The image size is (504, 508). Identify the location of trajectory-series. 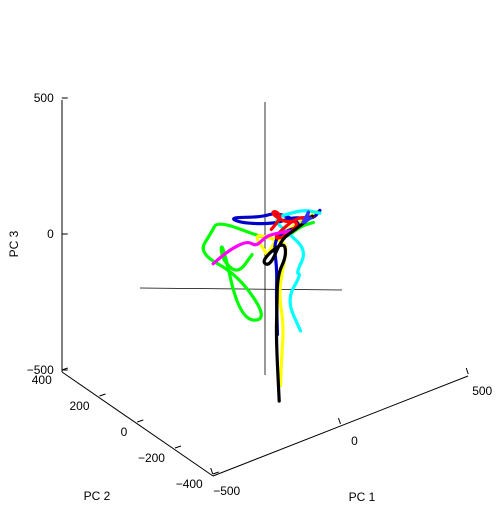
(261, 305).